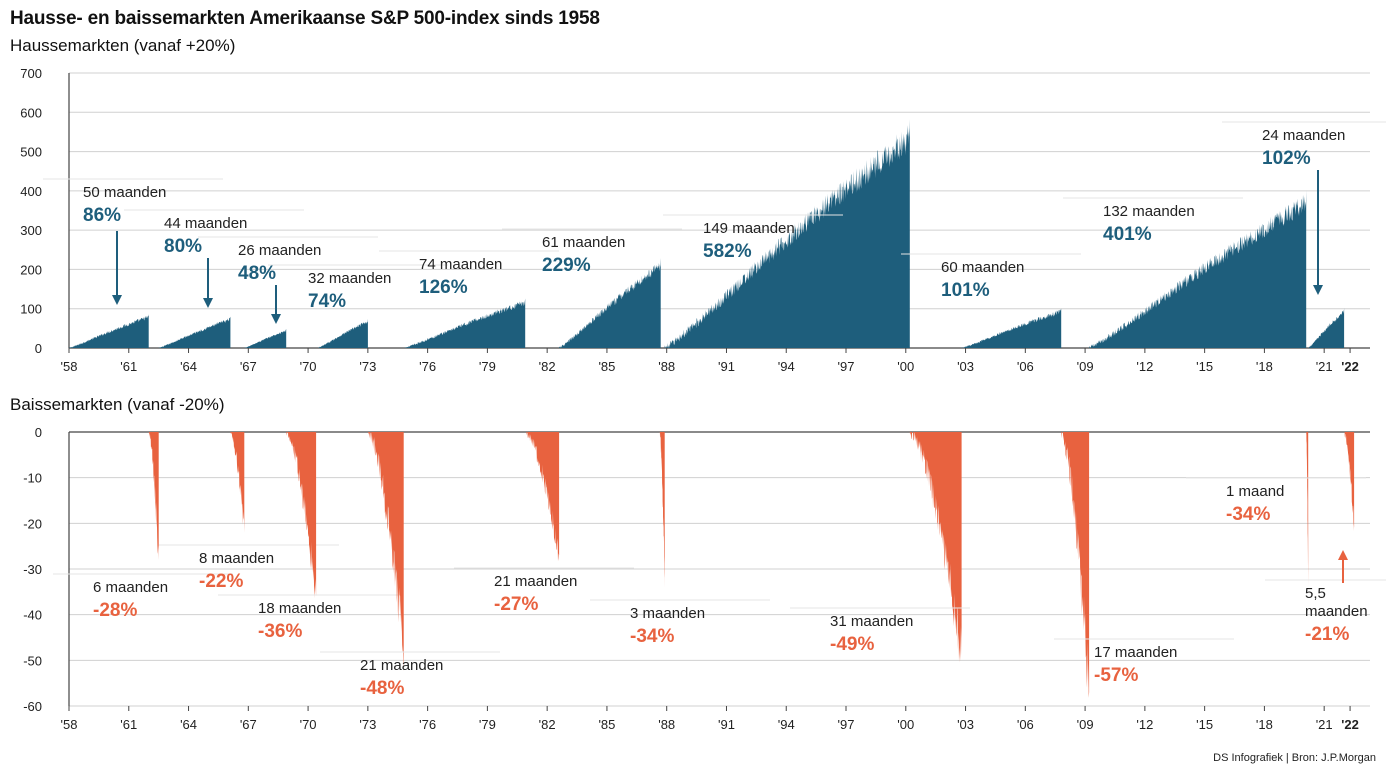 The image size is (1386, 777). Describe the element at coordinates (1135, 652) in the screenshot. I see `bear-duration-label: 17 maanden` at that location.